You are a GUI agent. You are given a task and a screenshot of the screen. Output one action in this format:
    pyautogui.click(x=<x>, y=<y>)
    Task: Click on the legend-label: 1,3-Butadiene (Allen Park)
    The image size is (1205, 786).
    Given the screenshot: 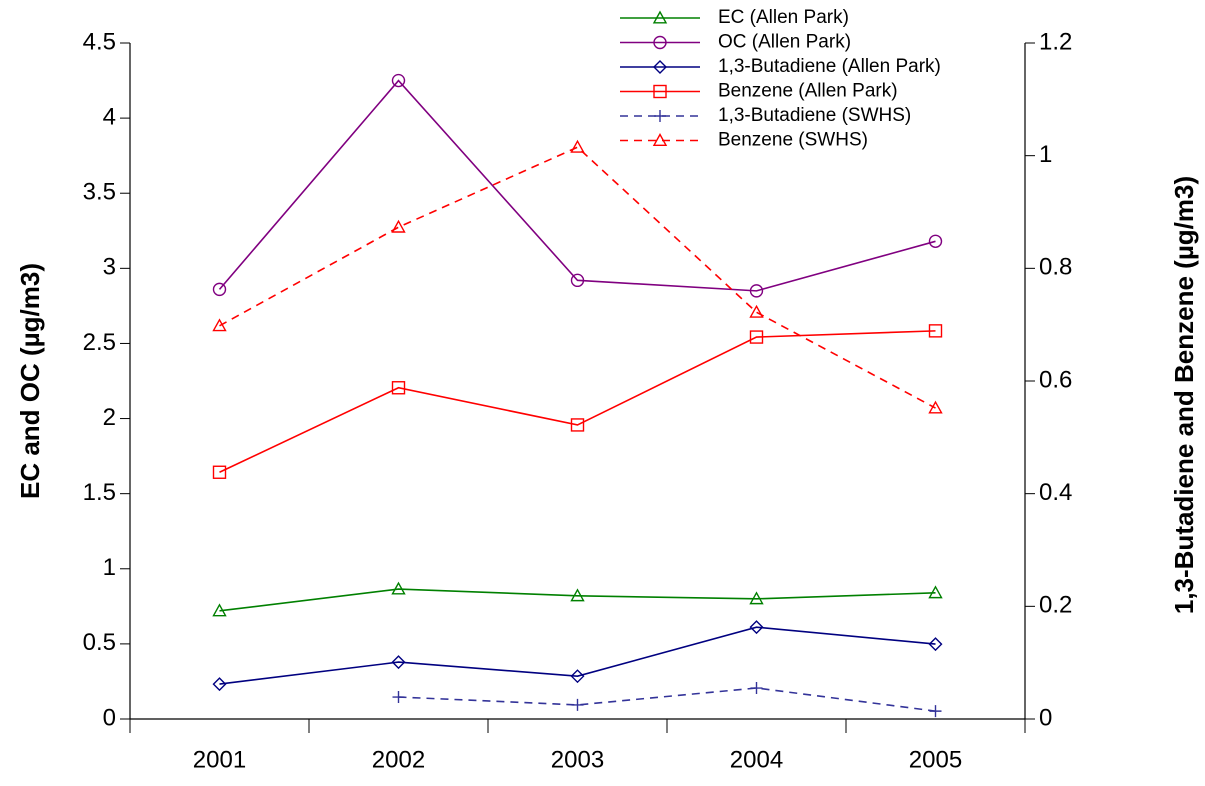 What is the action you would take?
    pyautogui.click(x=829, y=66)
    